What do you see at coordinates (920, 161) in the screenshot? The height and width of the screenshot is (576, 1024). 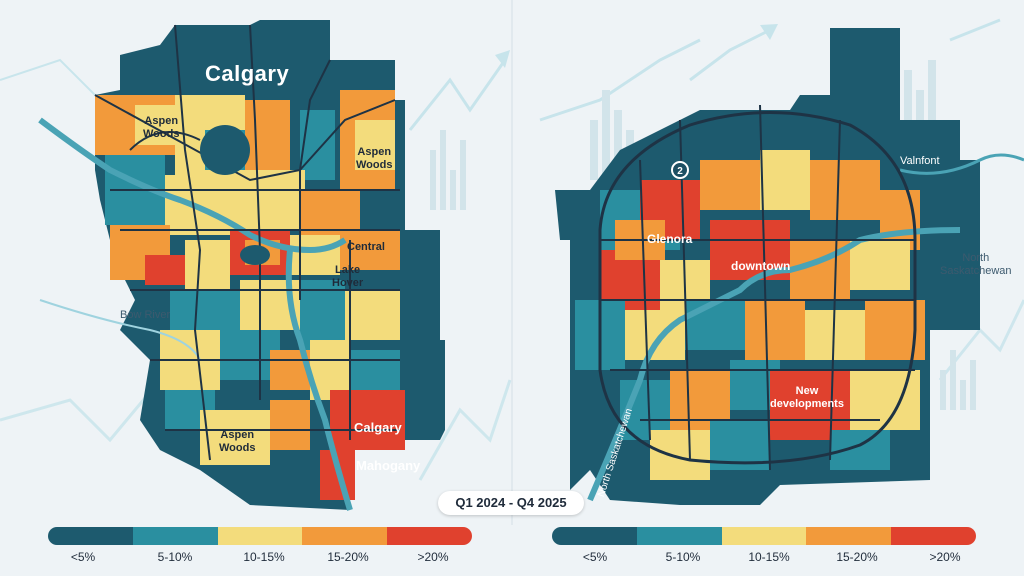 I see `label-valnfont: Valnfont` at bounding box center [920, 161].